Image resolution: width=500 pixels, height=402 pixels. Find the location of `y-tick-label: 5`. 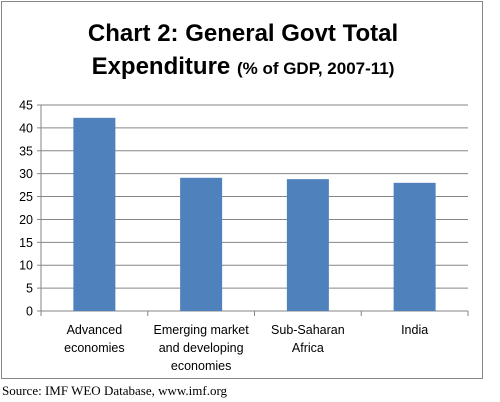

y-tick-label: 5 is located at coordinates (29, 289).